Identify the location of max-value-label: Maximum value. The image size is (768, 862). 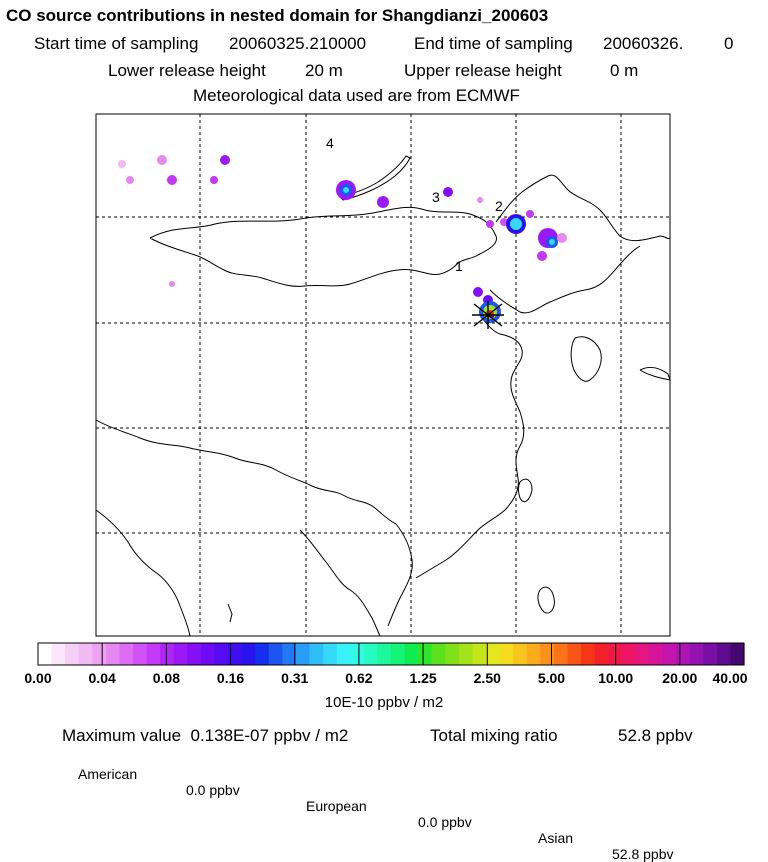
(122, 735).